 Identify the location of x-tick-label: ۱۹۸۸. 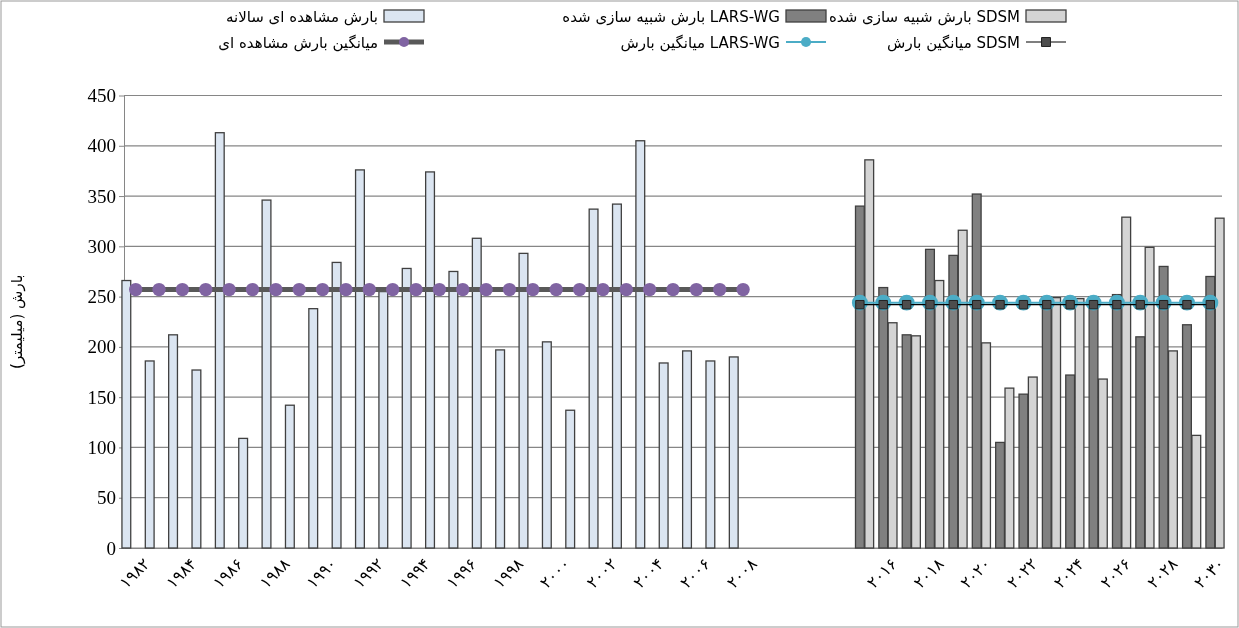
(274, 573).